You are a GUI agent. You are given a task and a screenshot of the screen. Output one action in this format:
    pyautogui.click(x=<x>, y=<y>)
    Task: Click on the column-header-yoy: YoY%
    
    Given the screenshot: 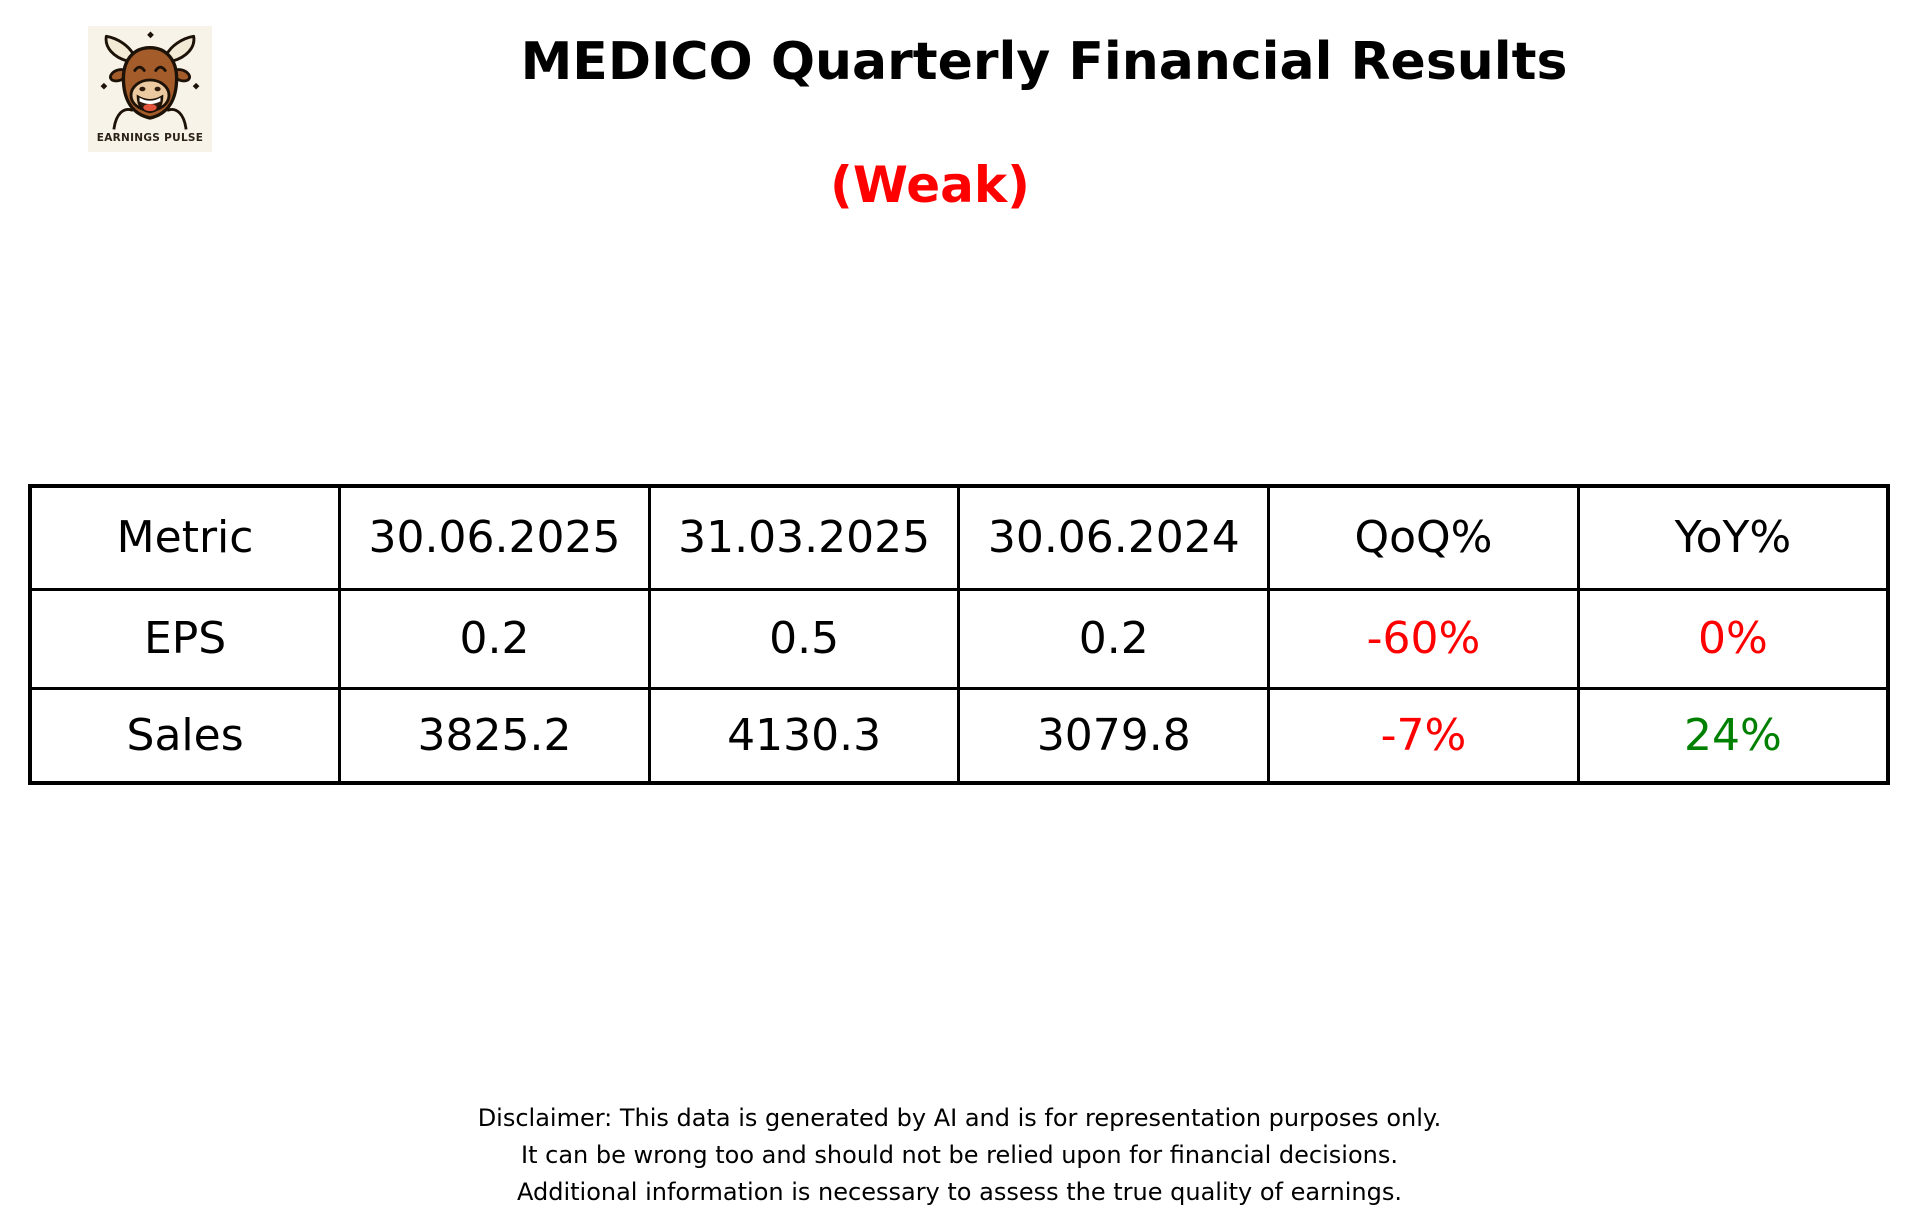 What is the action you would take?
    pyautogui.click(x=1733, y=537)
    